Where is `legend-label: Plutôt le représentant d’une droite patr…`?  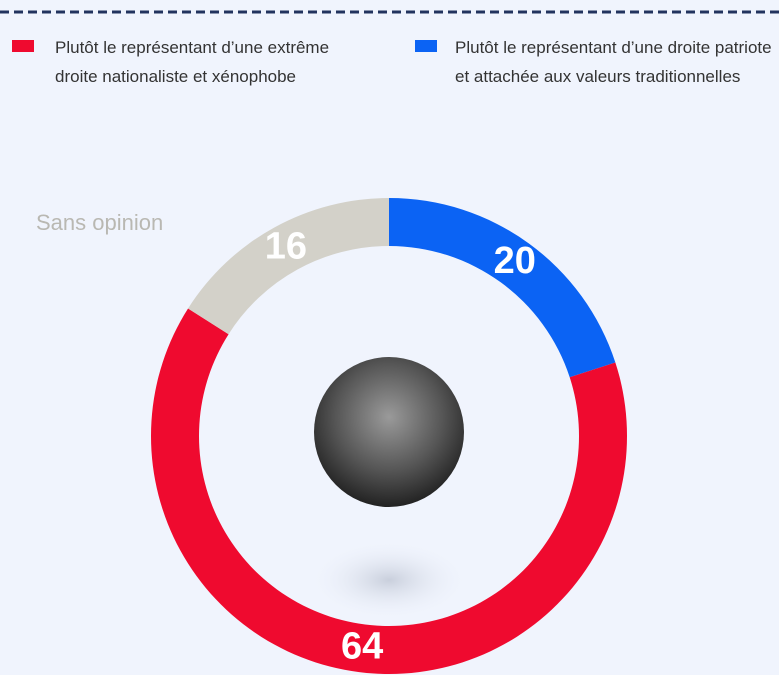 legend-label: Plutôt le représentant d’une droite patr… is located at coordinates (613, 62).